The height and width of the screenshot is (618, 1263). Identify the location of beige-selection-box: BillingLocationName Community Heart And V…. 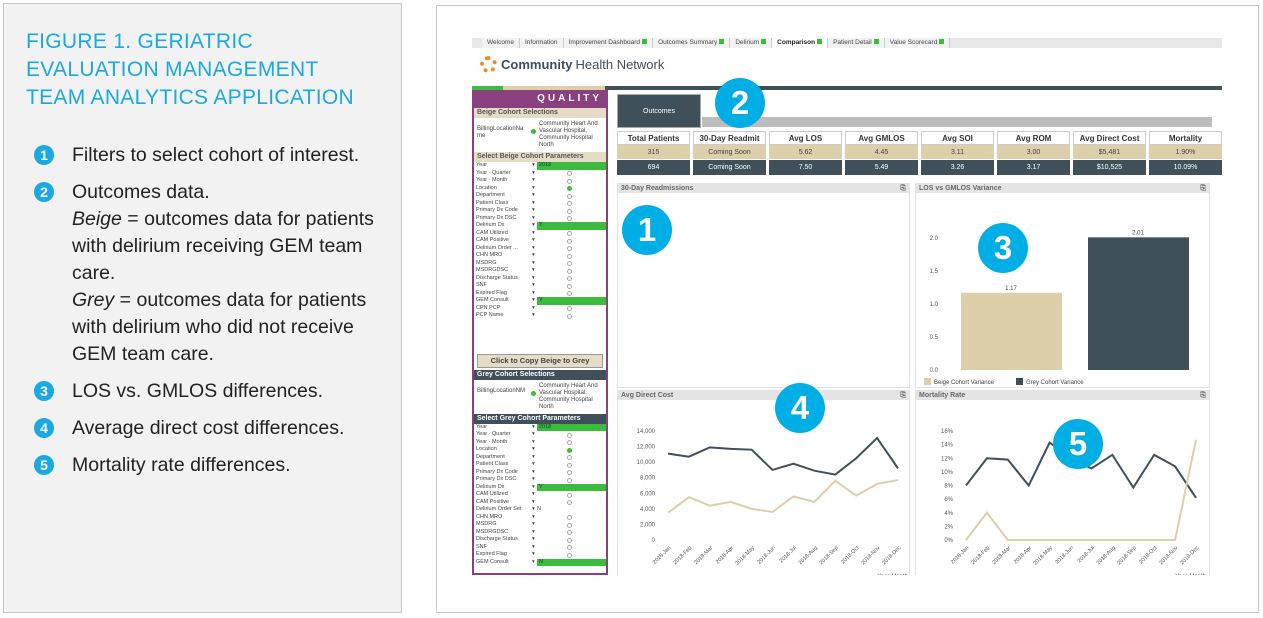
(540, 135).